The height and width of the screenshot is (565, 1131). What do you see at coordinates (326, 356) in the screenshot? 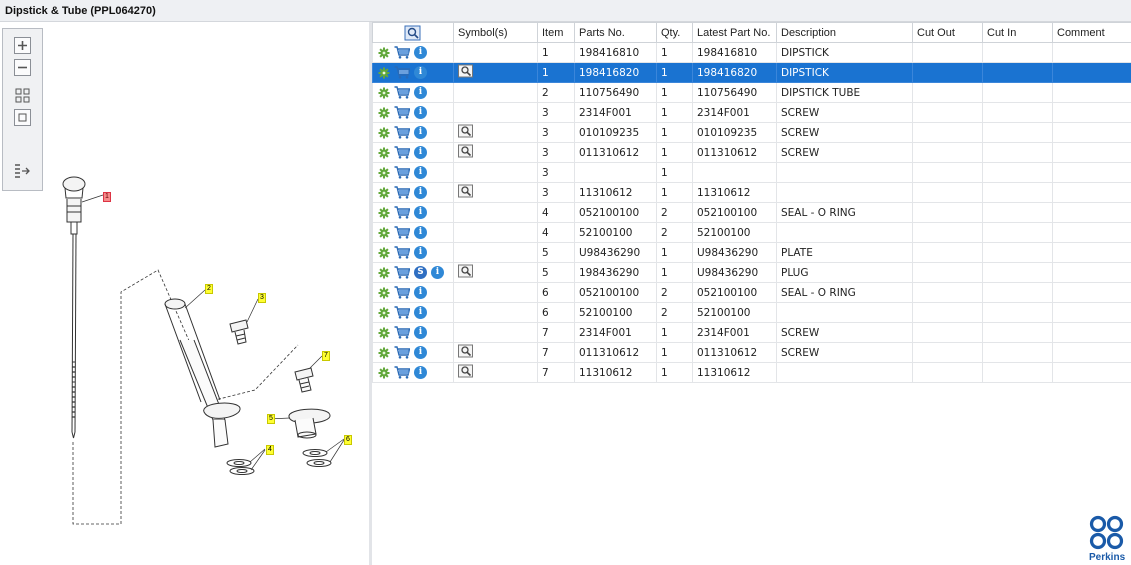
I see `callout-7: 7` at bounding box center [326, 356].